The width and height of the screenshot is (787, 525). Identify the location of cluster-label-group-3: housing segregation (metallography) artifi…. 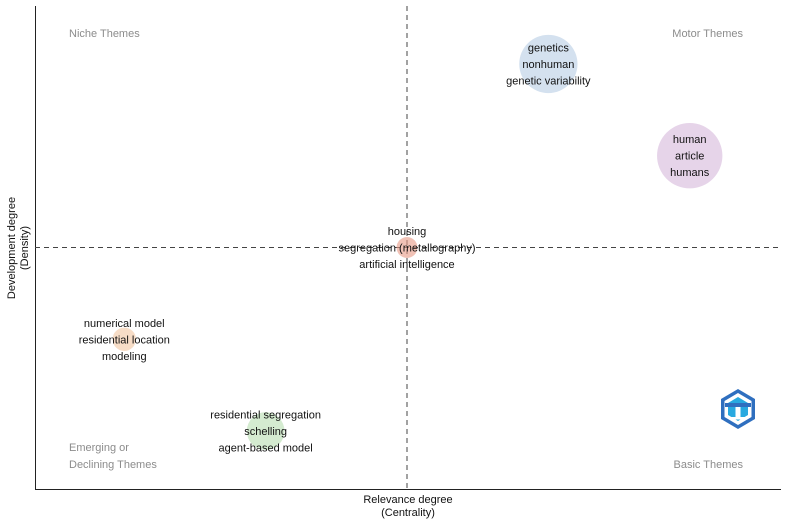
(407, 248).